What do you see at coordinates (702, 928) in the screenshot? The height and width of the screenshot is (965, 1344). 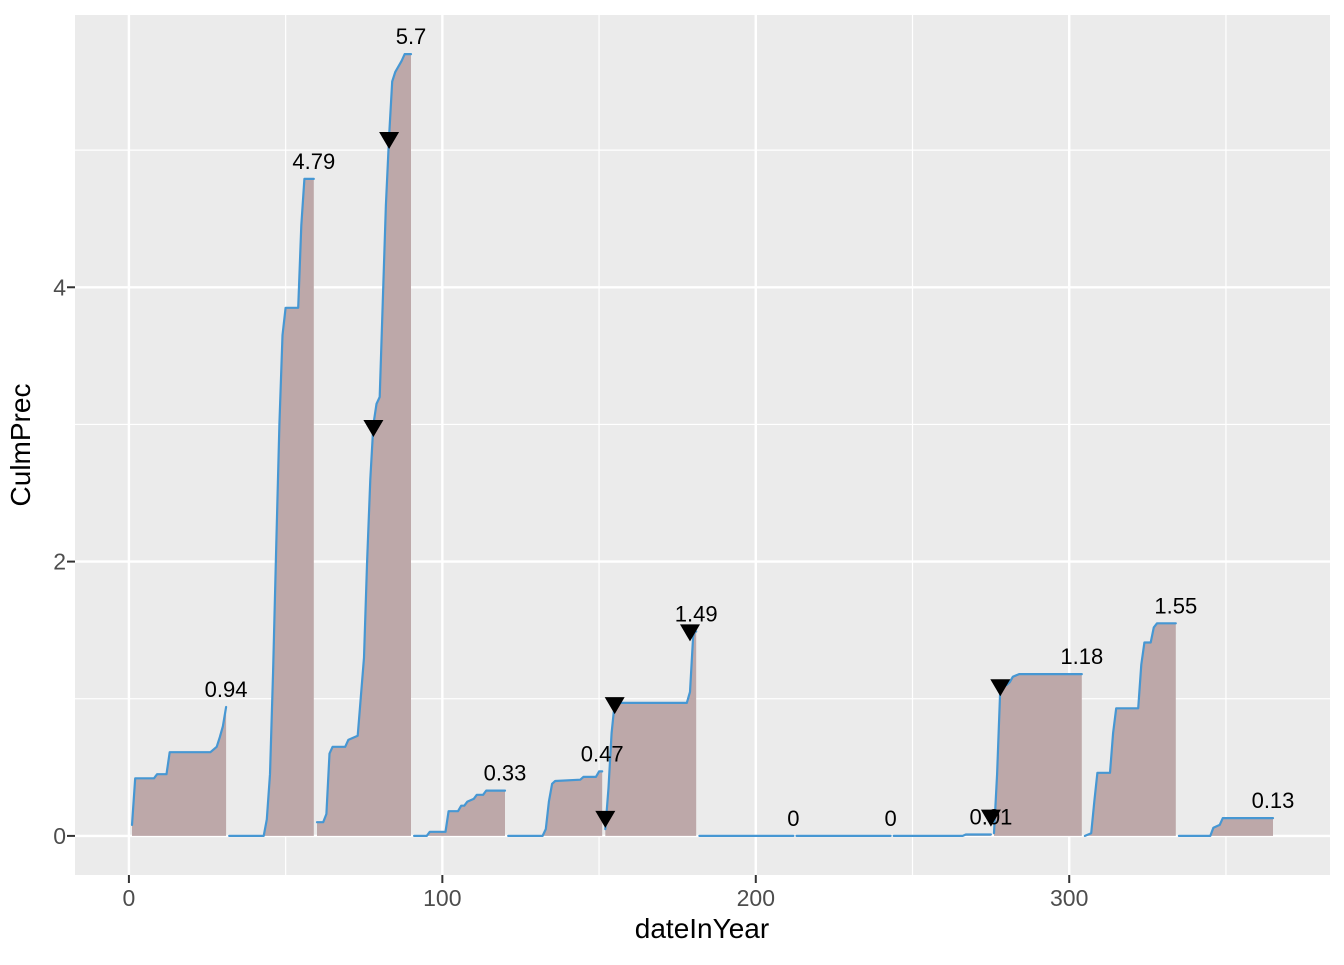 I see `x-axis-title: dateInYear` at bounding box center [702, 928].